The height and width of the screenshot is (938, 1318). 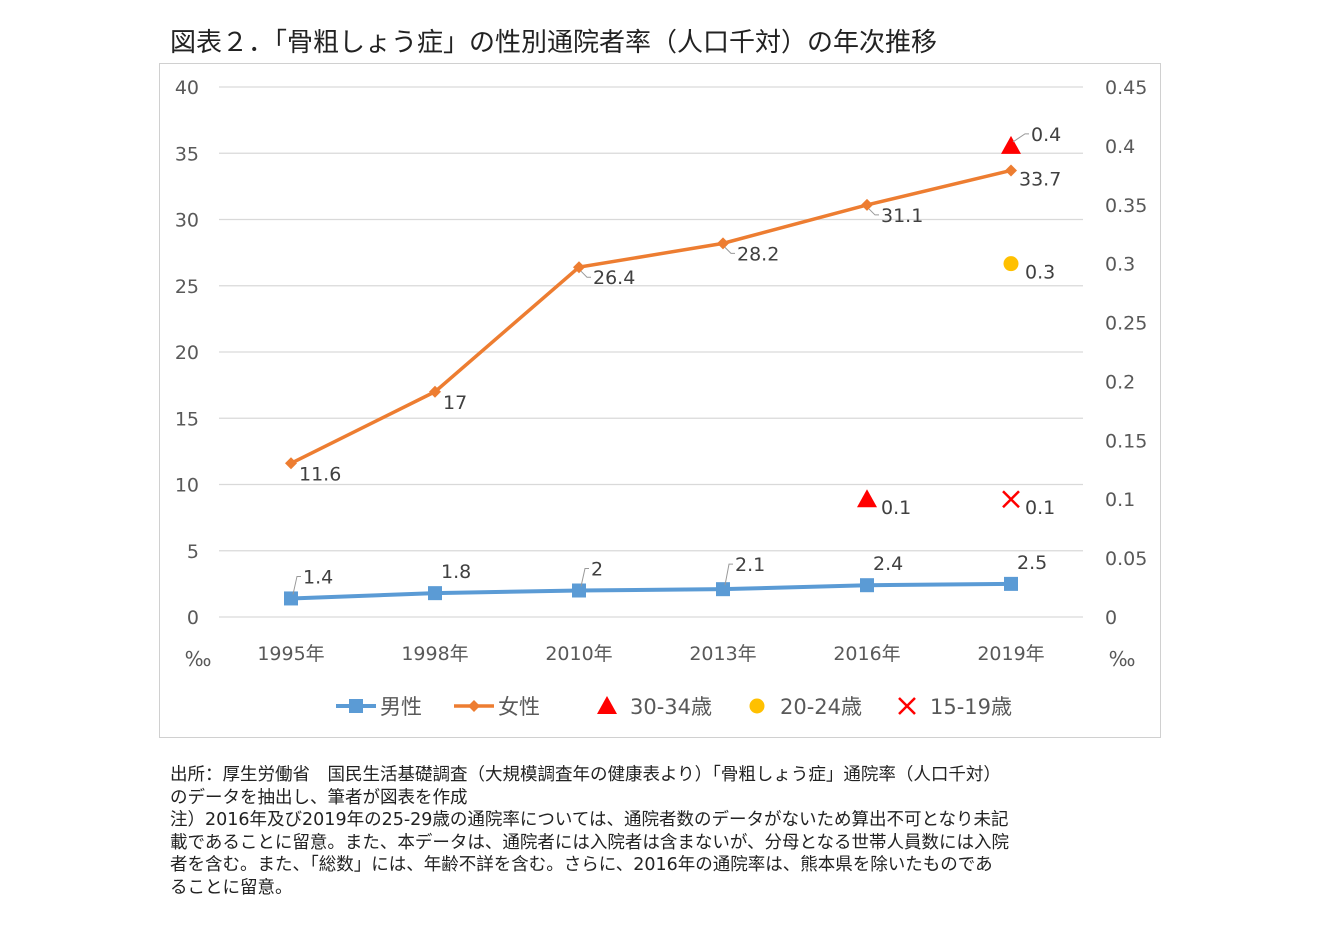 I want to click on y-left-tick-label: 5, so click(x=193, y=552).